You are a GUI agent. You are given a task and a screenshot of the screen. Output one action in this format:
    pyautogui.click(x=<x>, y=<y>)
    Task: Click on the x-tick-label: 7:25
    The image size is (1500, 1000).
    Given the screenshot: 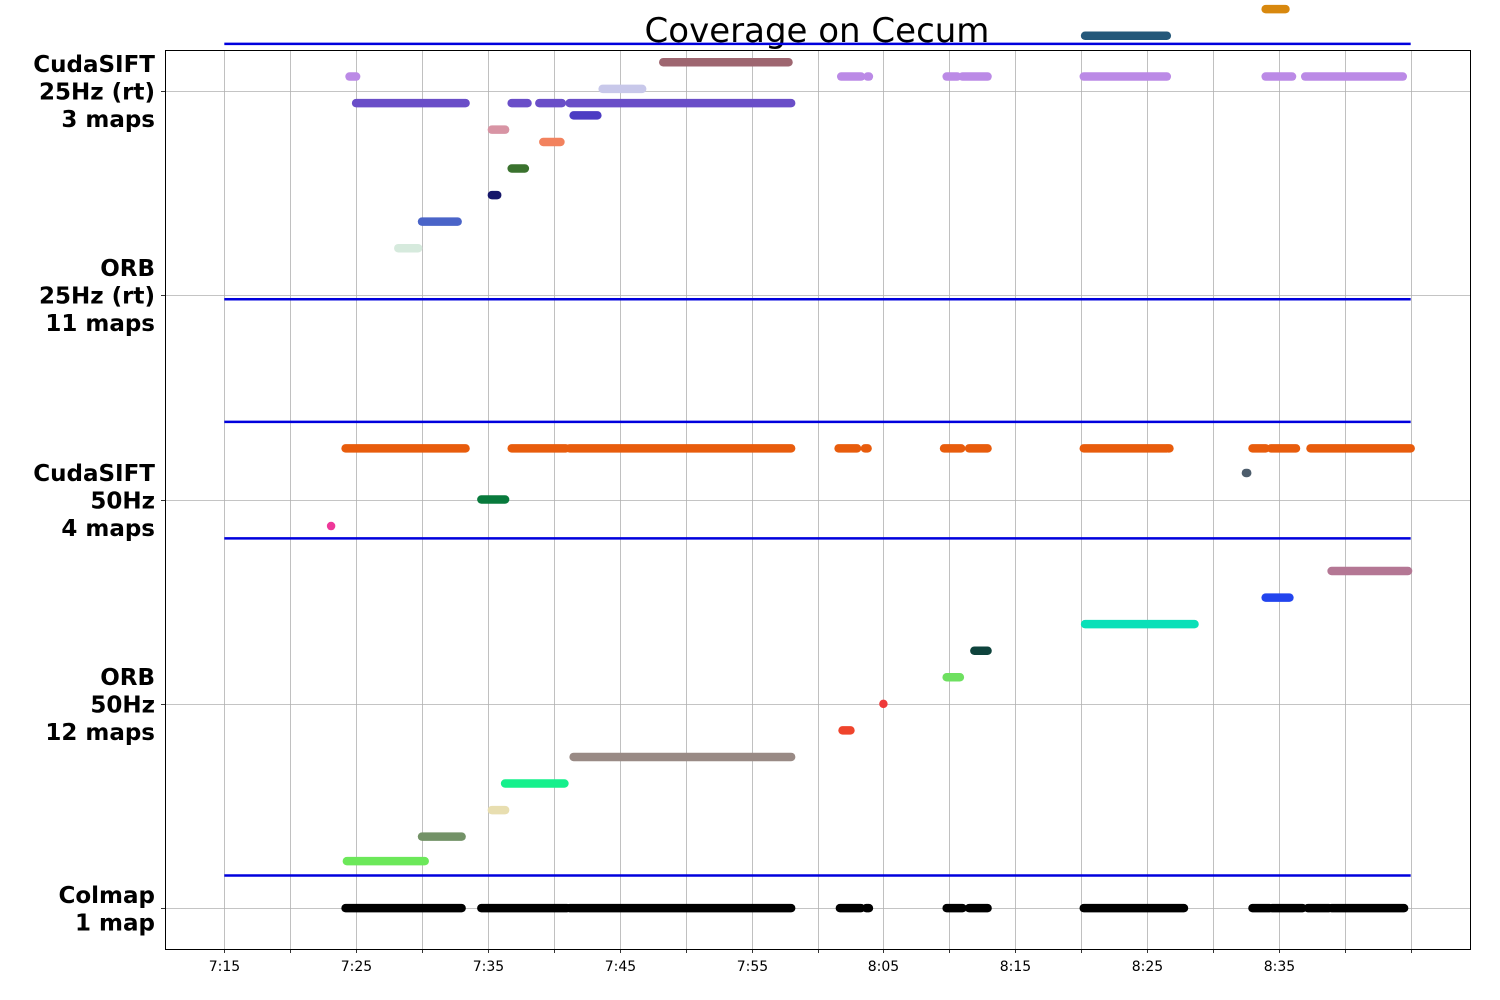 What is the action you would take?
    pyautogui.click(x=356, y=967)
    